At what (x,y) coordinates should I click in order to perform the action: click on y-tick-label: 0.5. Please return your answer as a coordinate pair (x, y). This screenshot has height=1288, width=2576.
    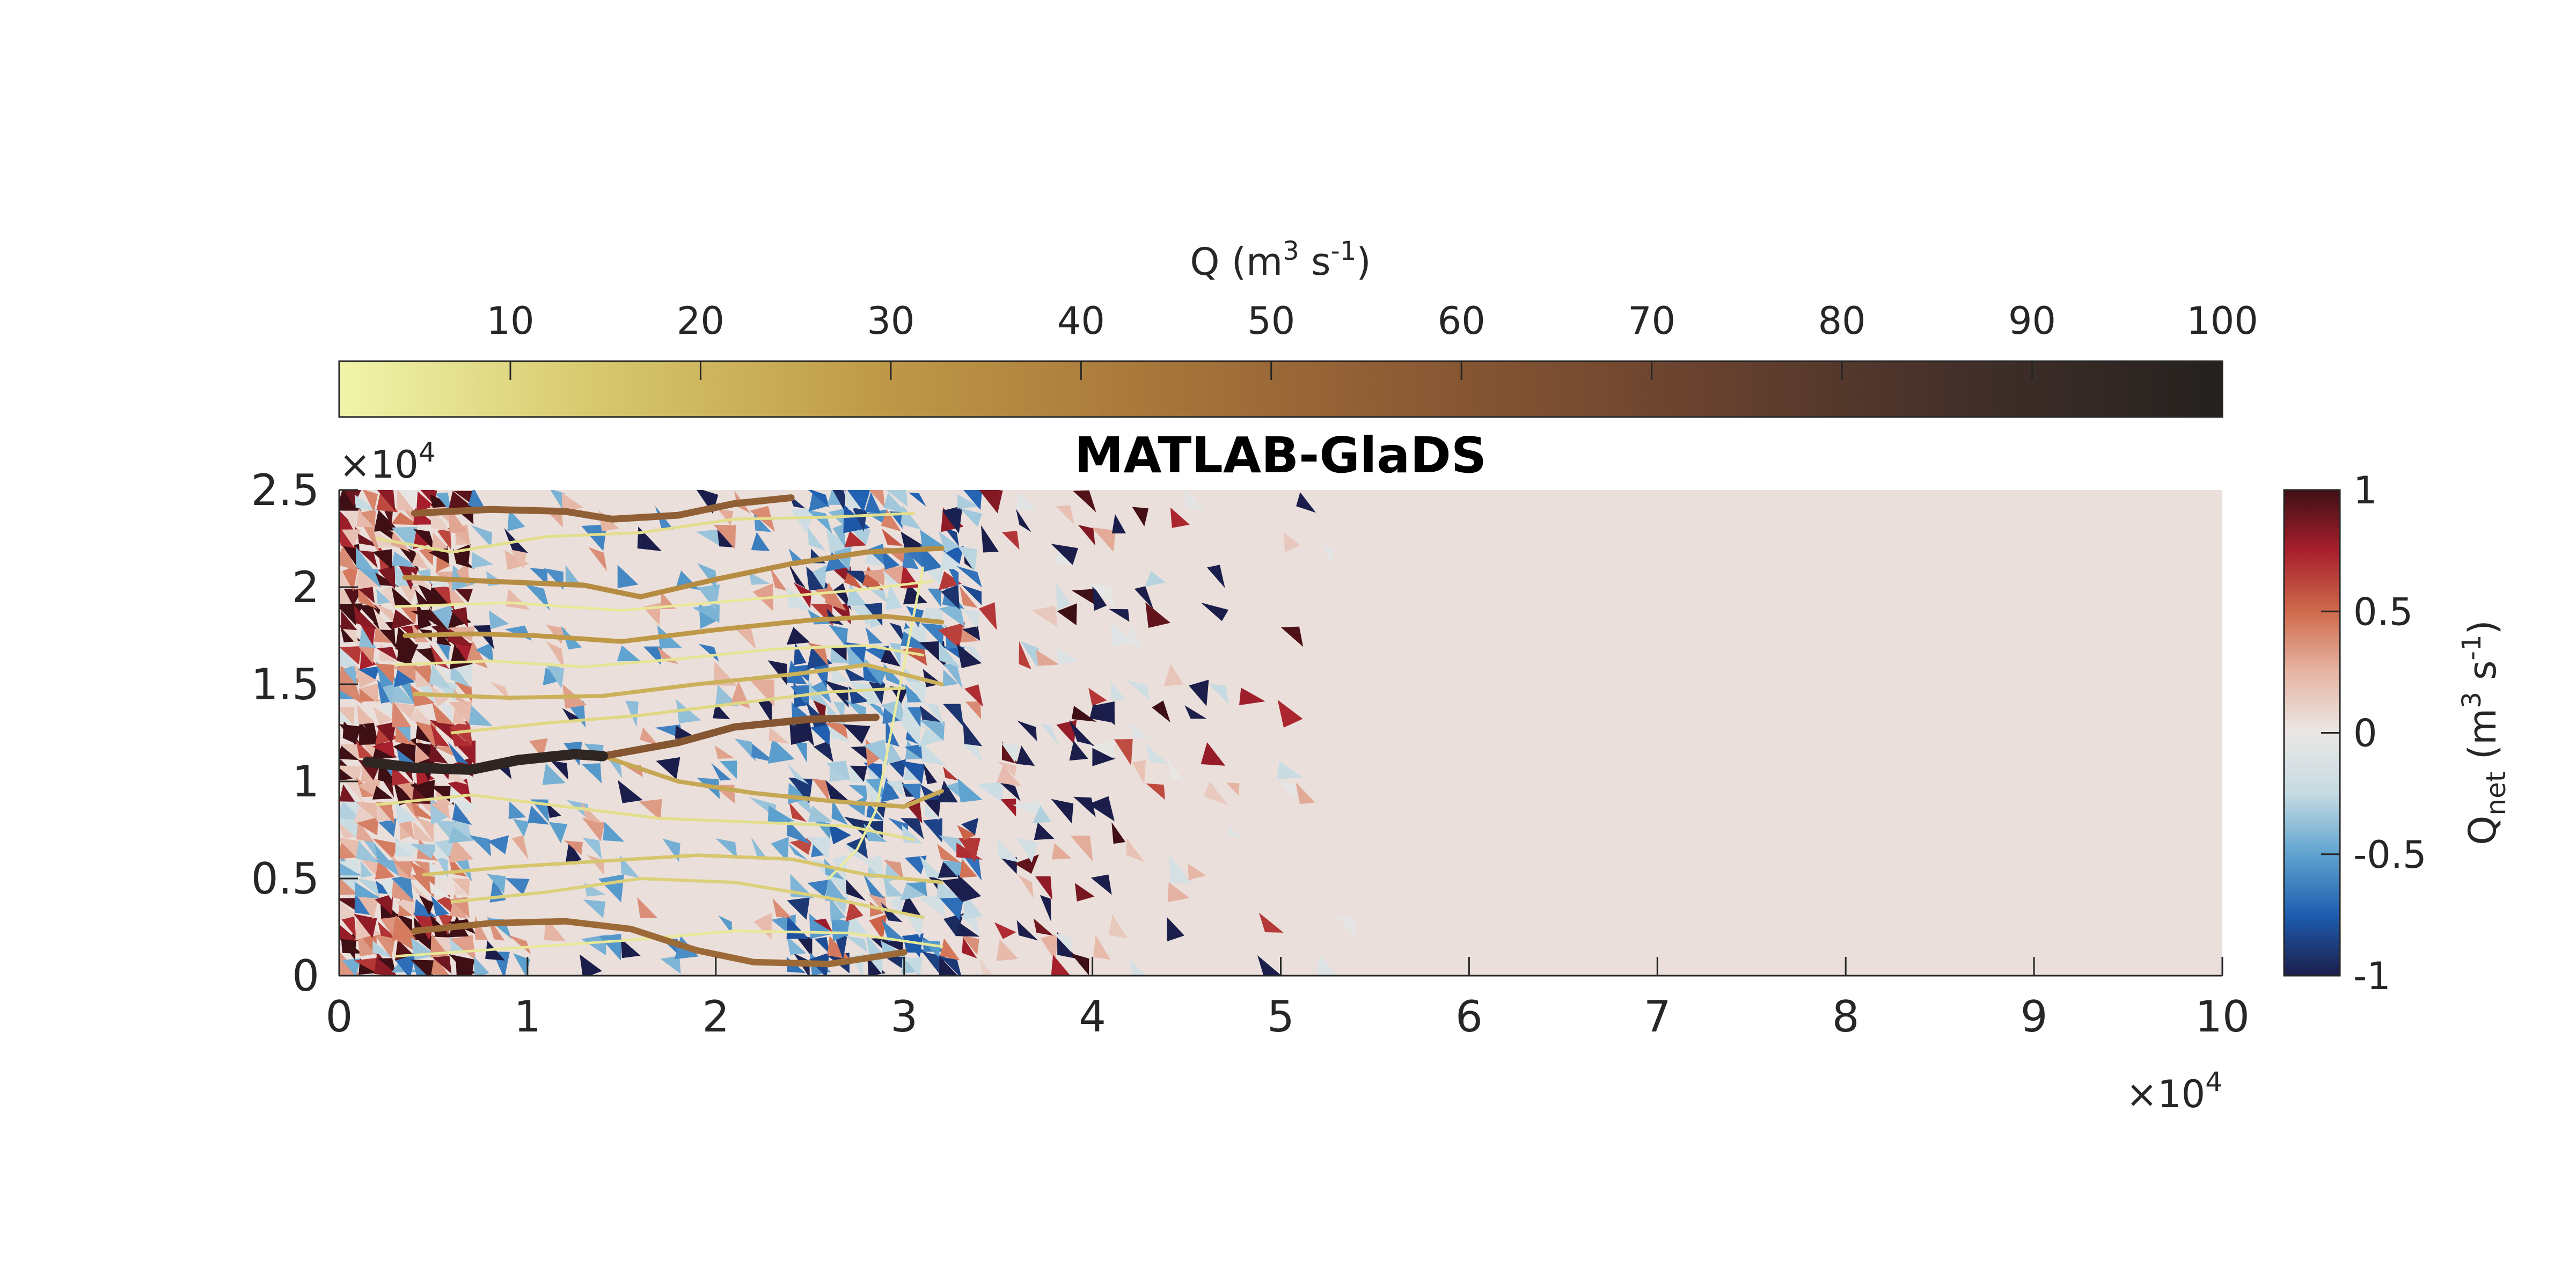
    Looking at the image, I should click on (285, 879).